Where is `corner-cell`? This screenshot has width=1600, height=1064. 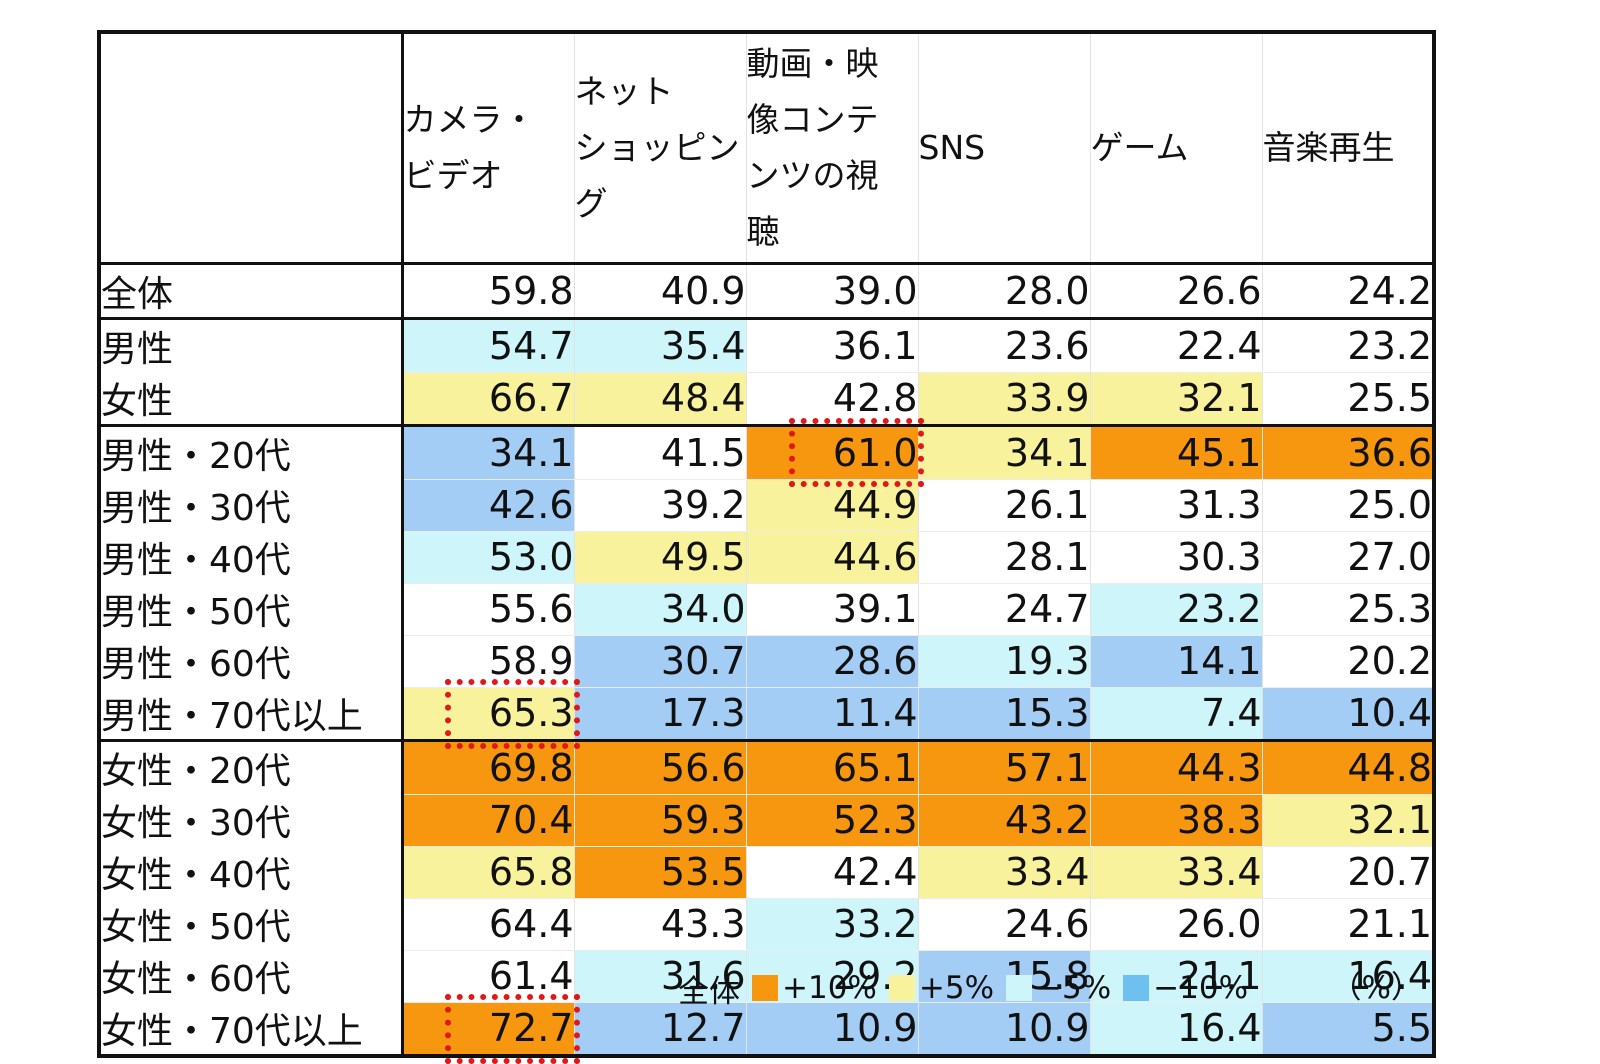
corner-cell is located at coordinates (251, 148).